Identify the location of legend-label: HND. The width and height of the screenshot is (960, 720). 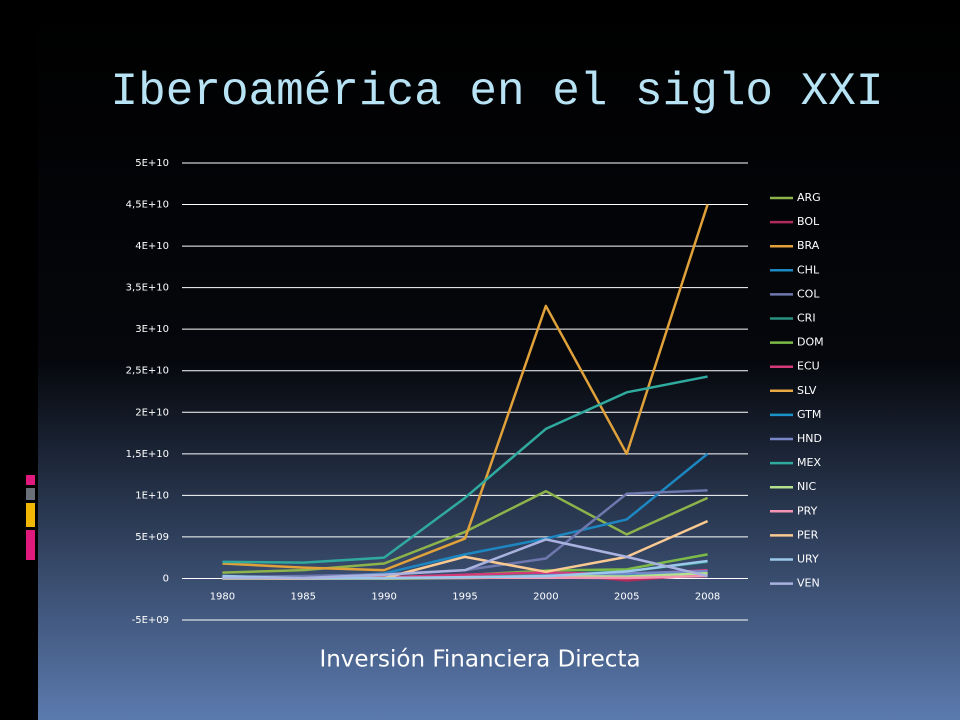
(809, 438).